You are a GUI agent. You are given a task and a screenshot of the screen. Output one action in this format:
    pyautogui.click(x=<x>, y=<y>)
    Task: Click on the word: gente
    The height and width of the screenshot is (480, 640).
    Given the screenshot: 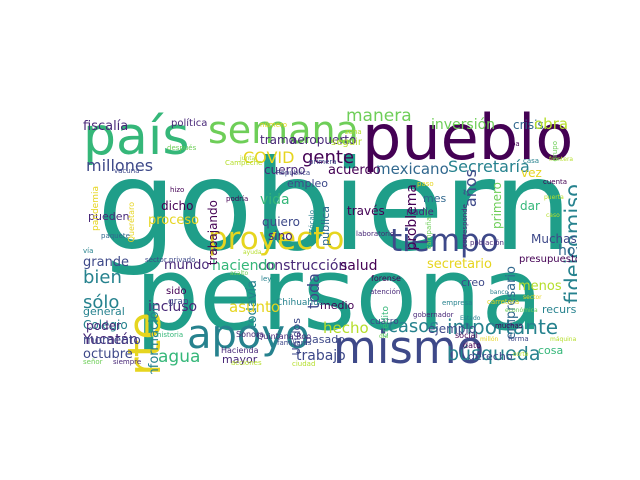 What is the action you would take?
    pyautogui.click(x=328, y=157)
    